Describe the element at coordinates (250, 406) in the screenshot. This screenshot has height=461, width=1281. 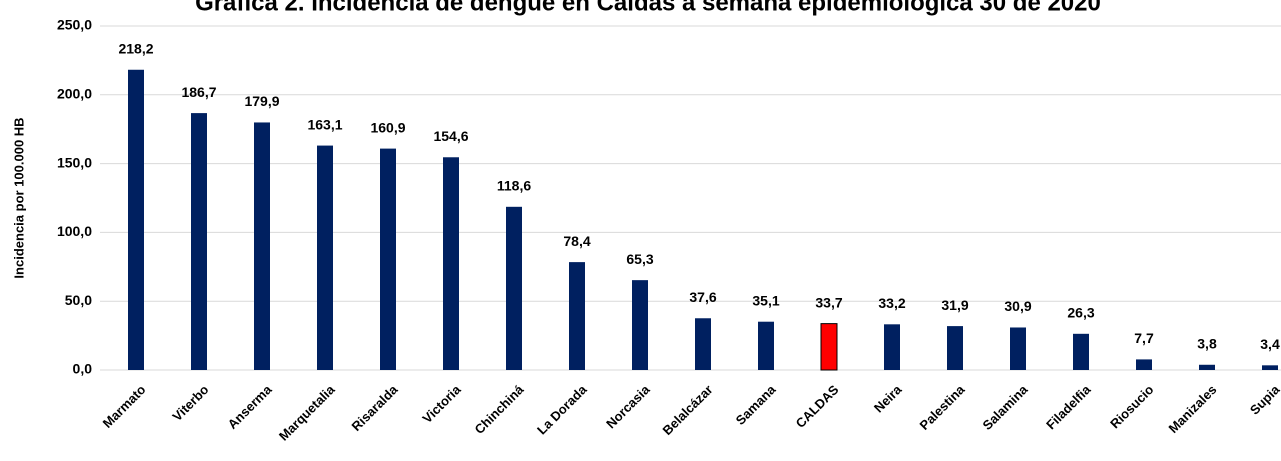
I see `x-tick-label: Anserma` at that location.